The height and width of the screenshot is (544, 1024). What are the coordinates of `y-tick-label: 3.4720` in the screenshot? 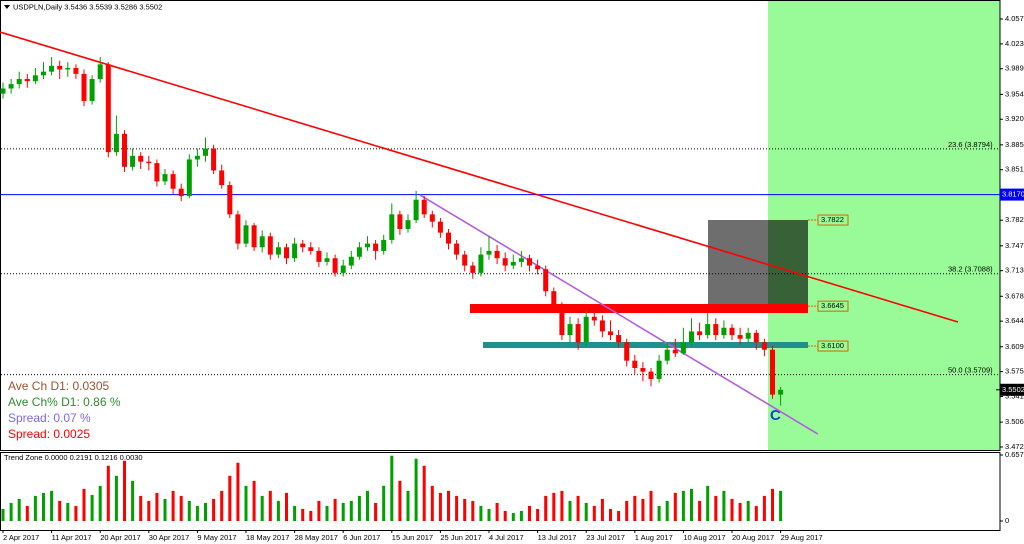 It's located at (1014, 446).